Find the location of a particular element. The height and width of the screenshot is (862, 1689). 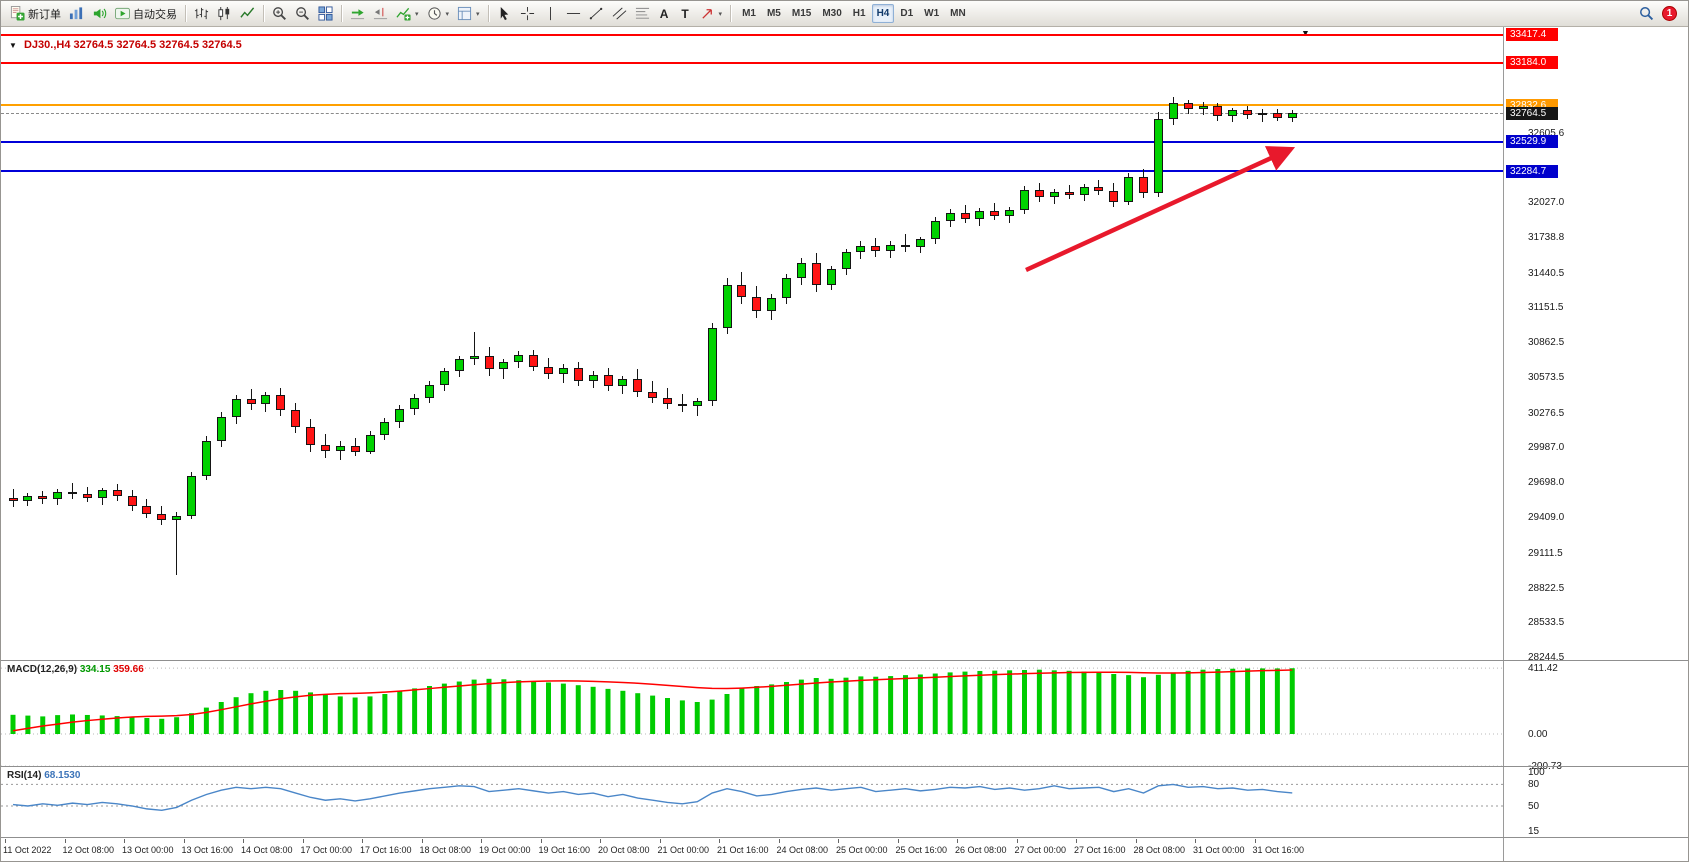

notification-badge: 1 is located at coordinates (1669, 13).